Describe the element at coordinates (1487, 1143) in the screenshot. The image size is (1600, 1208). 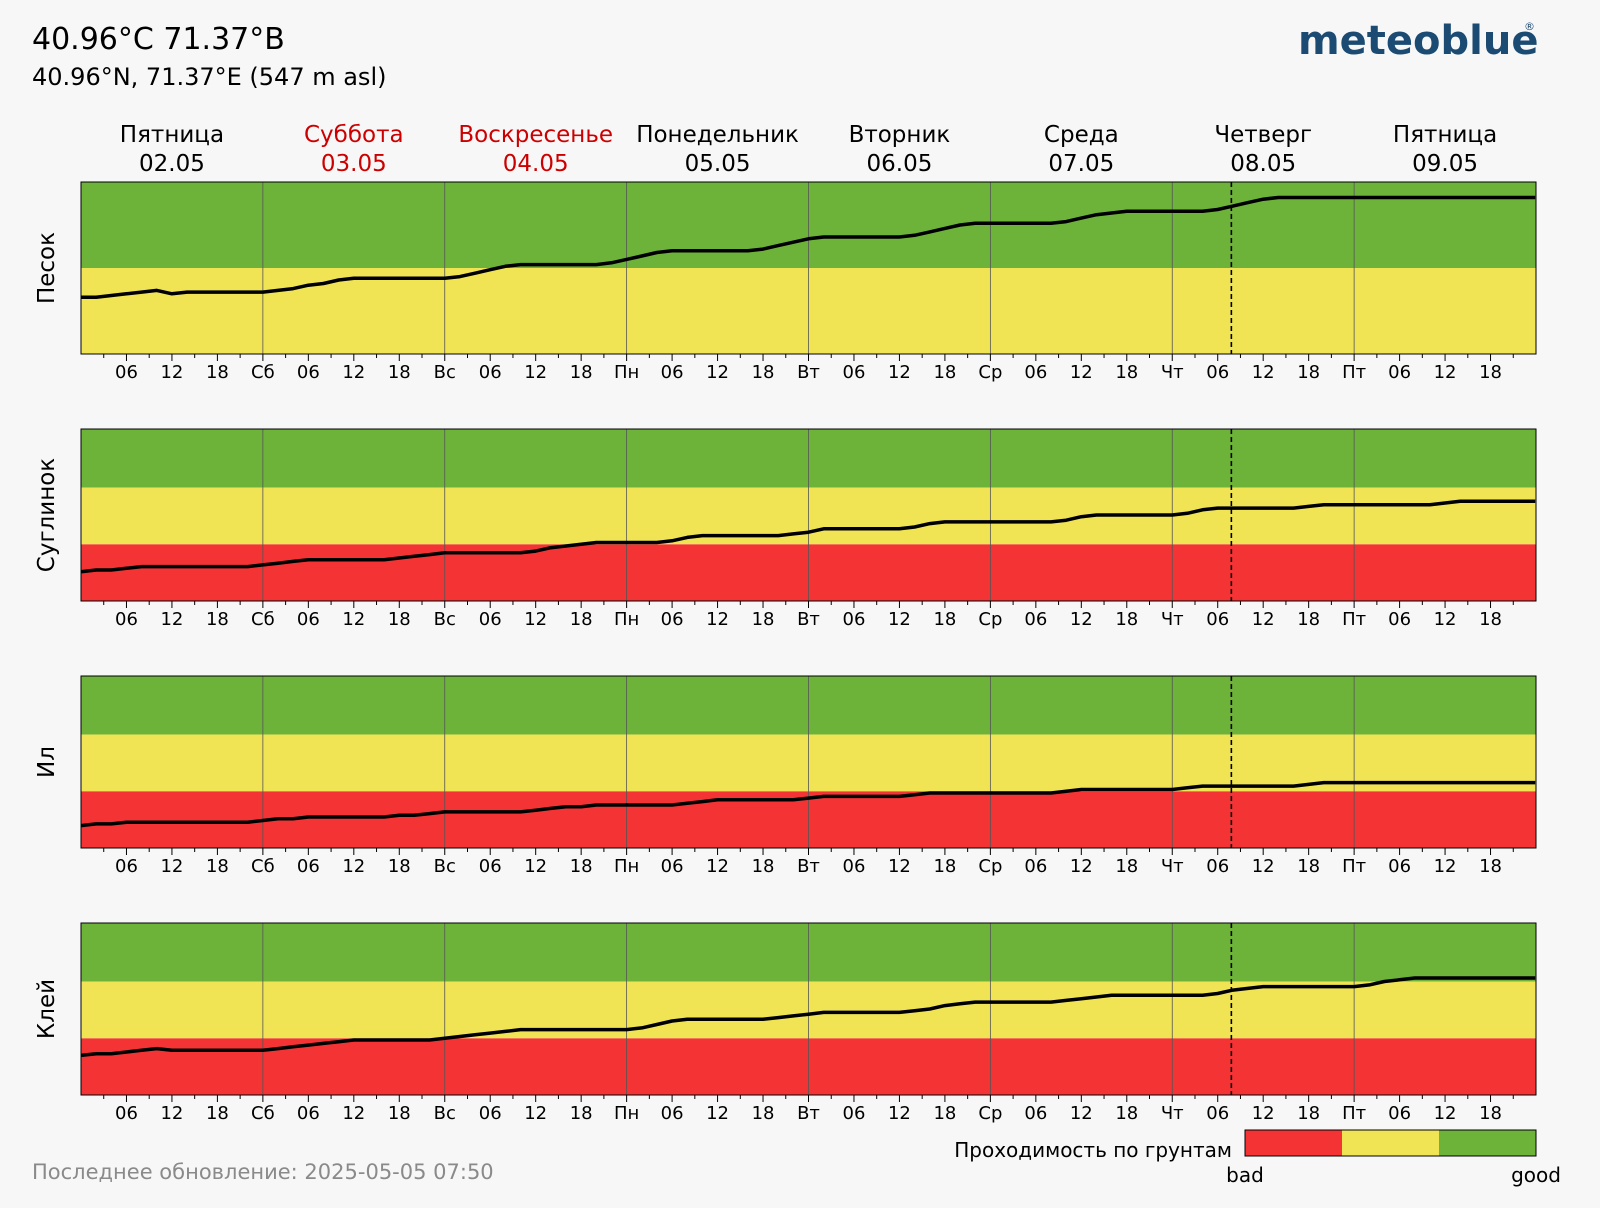
I see `legend-swatch-good` at that location.